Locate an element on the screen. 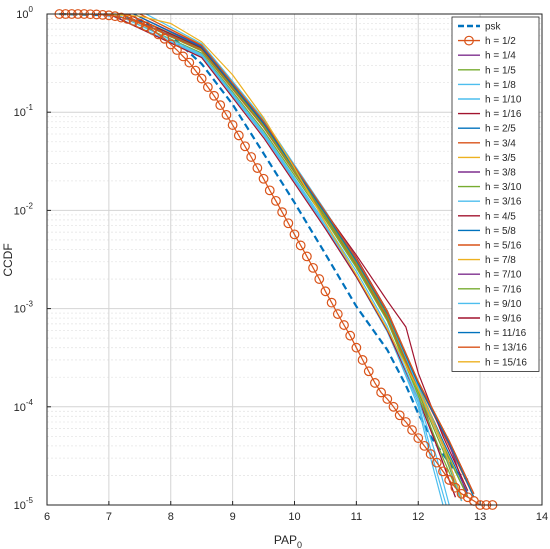  legend-label: h = 1/4 is located at coordinates (500, 56).